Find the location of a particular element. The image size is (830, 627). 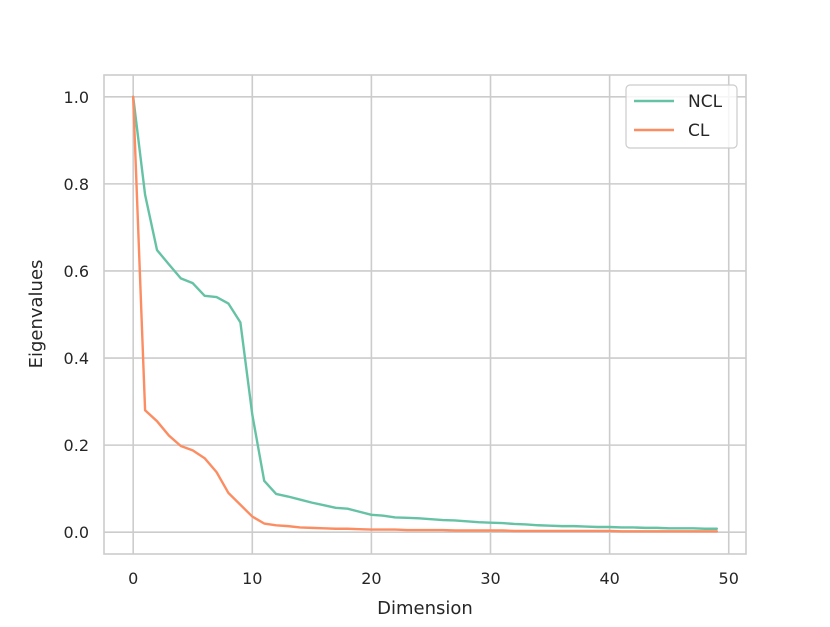

legend: NCL CL is located at coordinates (681, 116).